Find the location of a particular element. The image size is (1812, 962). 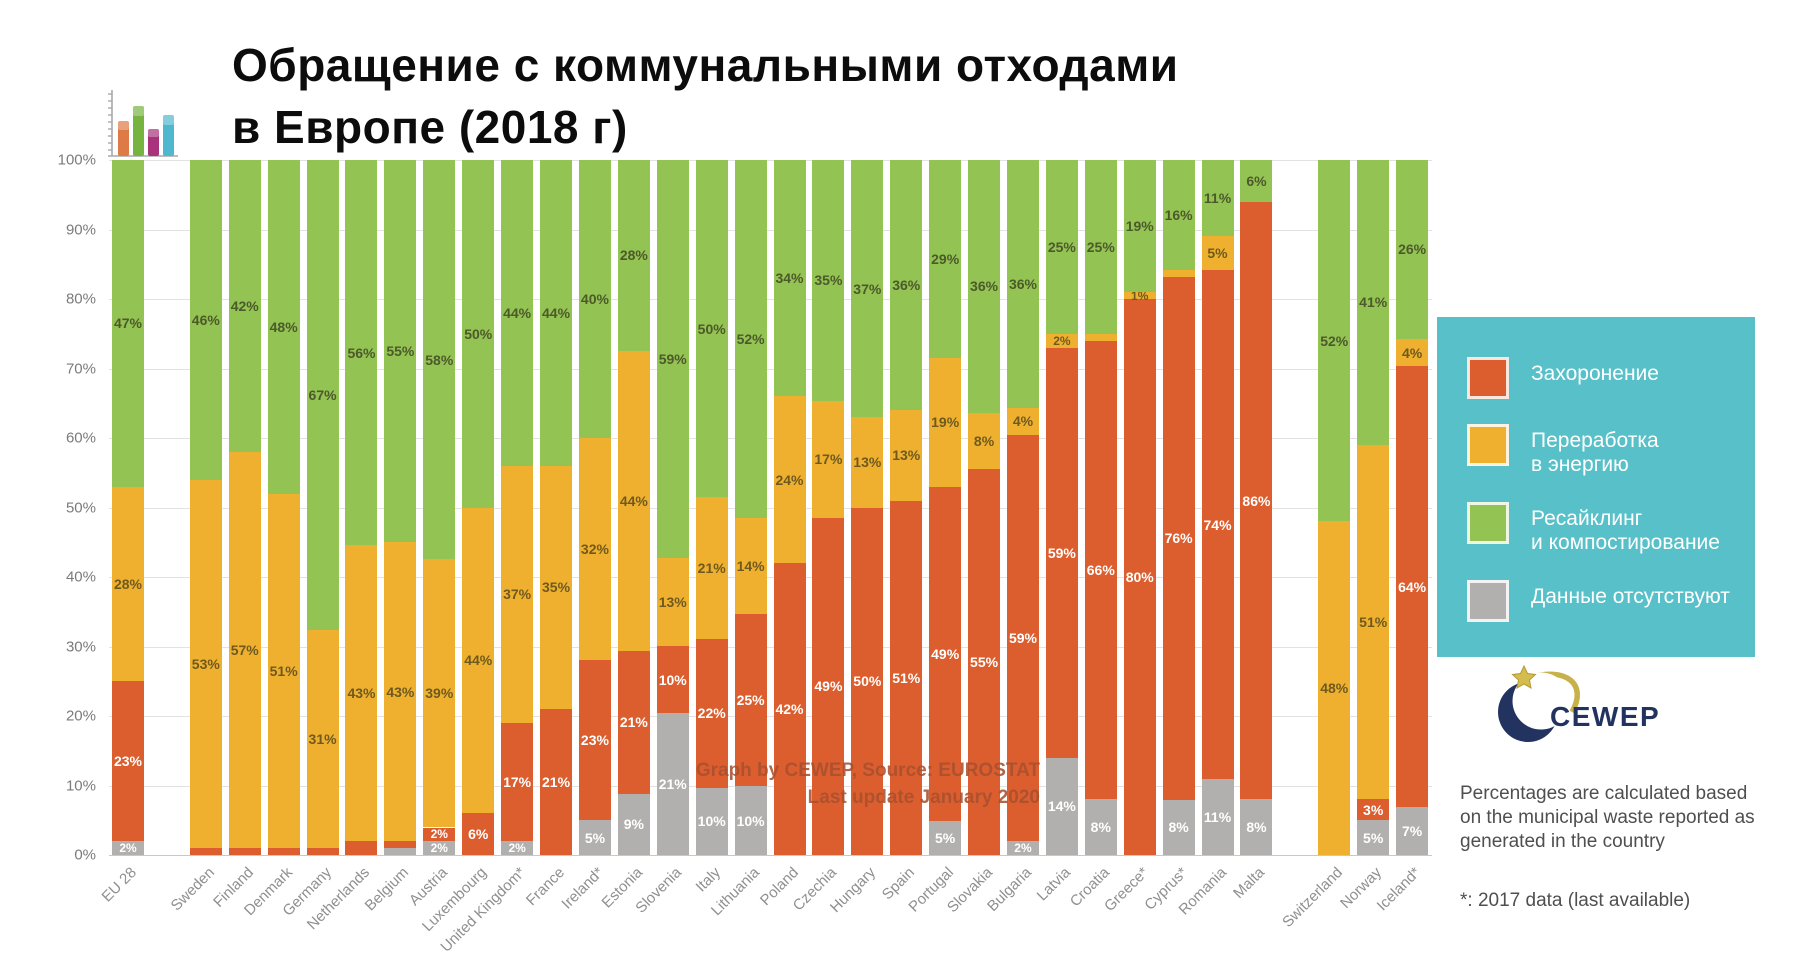

bar-segment-recycling: 52% is located at coordinates (1334, 341).